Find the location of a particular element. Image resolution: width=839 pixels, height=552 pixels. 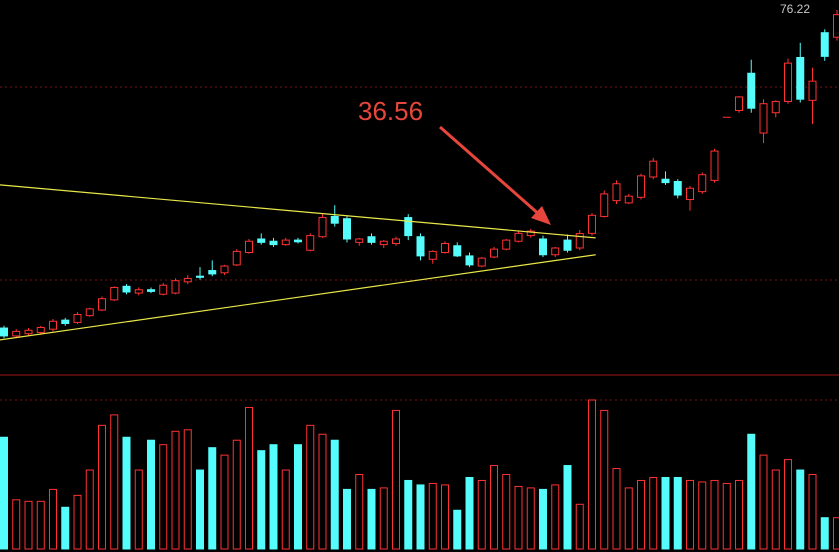

high-label: 76.22 is located at coordinates (795, 9).